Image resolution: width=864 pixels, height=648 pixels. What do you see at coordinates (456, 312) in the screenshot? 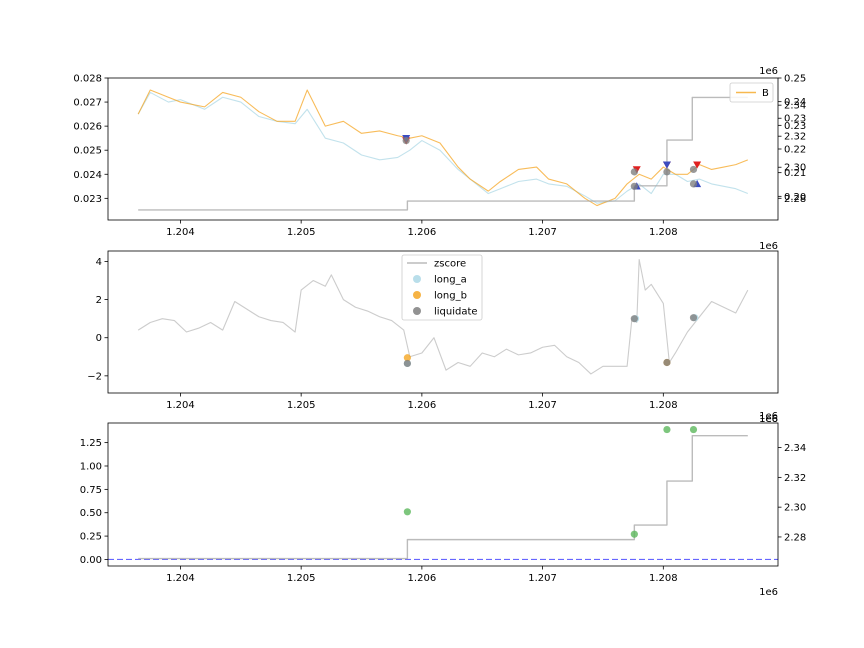
I see `legend-label: liquidate` at bounding box center [456, 312].